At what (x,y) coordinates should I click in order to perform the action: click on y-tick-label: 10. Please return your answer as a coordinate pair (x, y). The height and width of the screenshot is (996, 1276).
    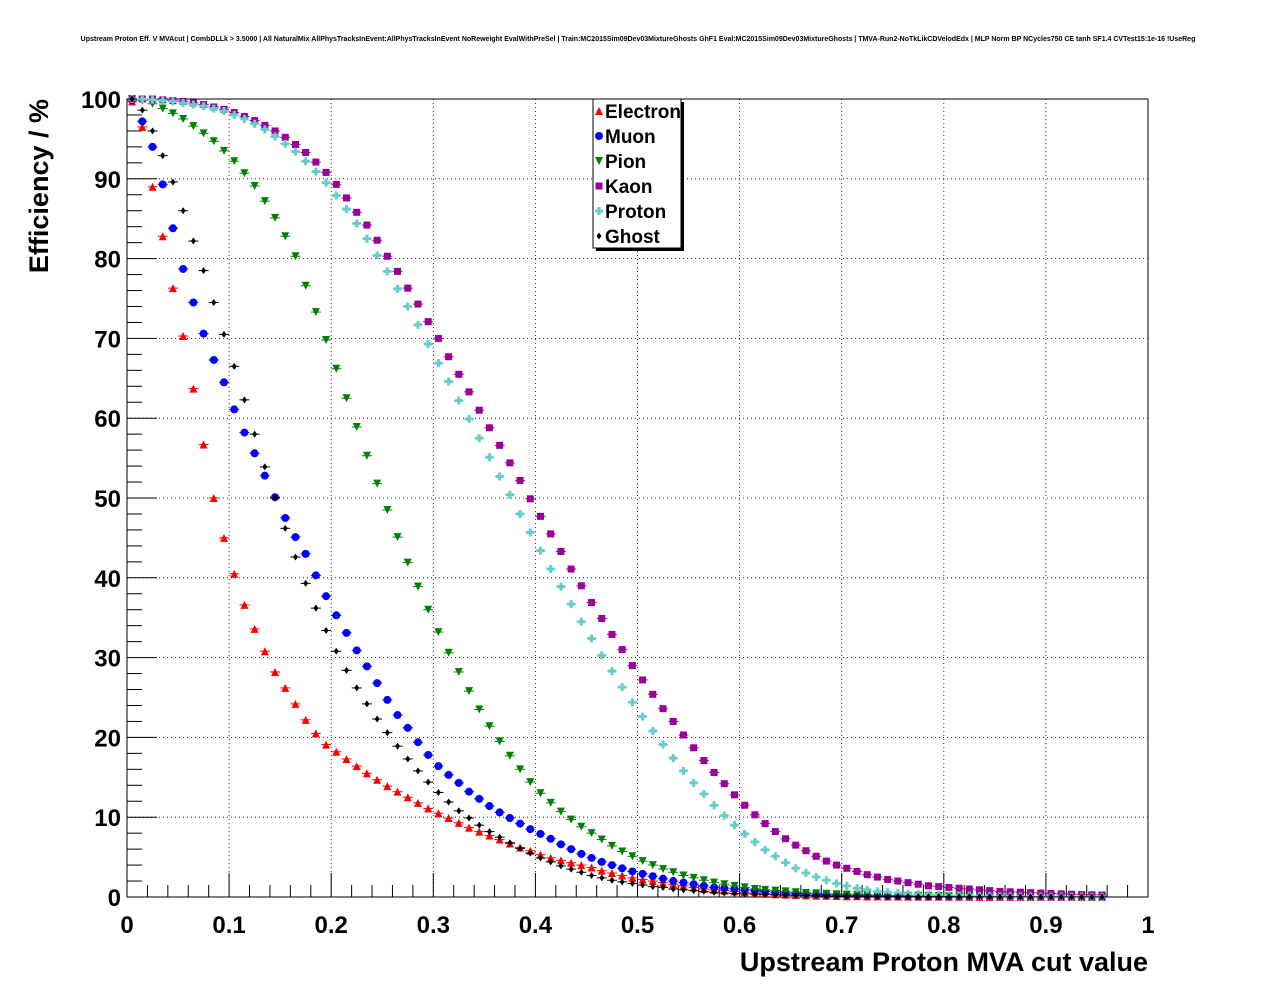
    Looking at the image, I should click on (107, 818).